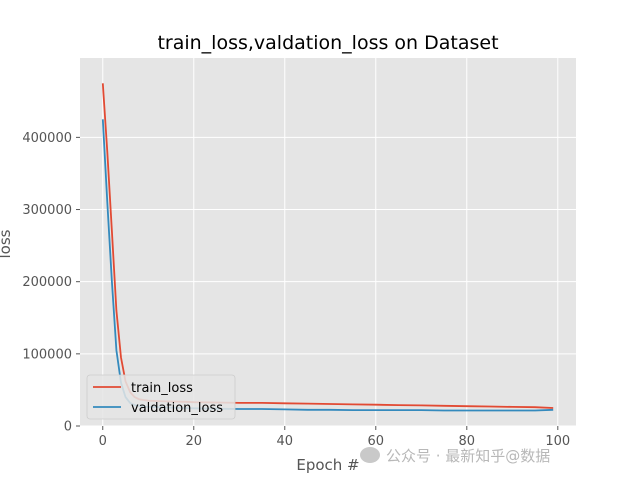 The height and width of the screenshot is (480, 640). Describe the element at coordinates (47, 282) in the screenshot. I see `y-tick-label: 200000` at that location.